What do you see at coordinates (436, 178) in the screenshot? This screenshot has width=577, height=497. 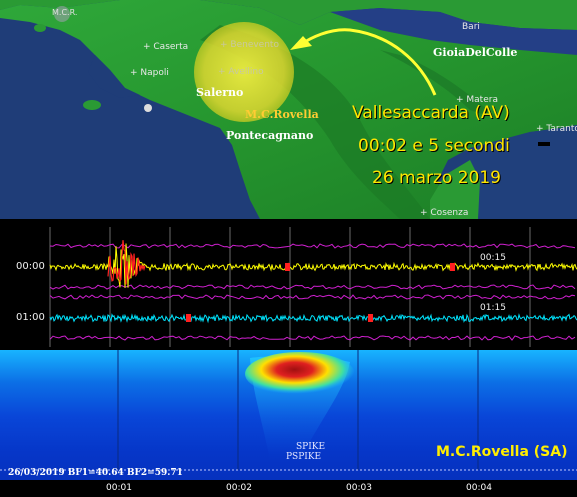 I see `event-date: 26 marzo 2019` at bounding box center [436, 178].